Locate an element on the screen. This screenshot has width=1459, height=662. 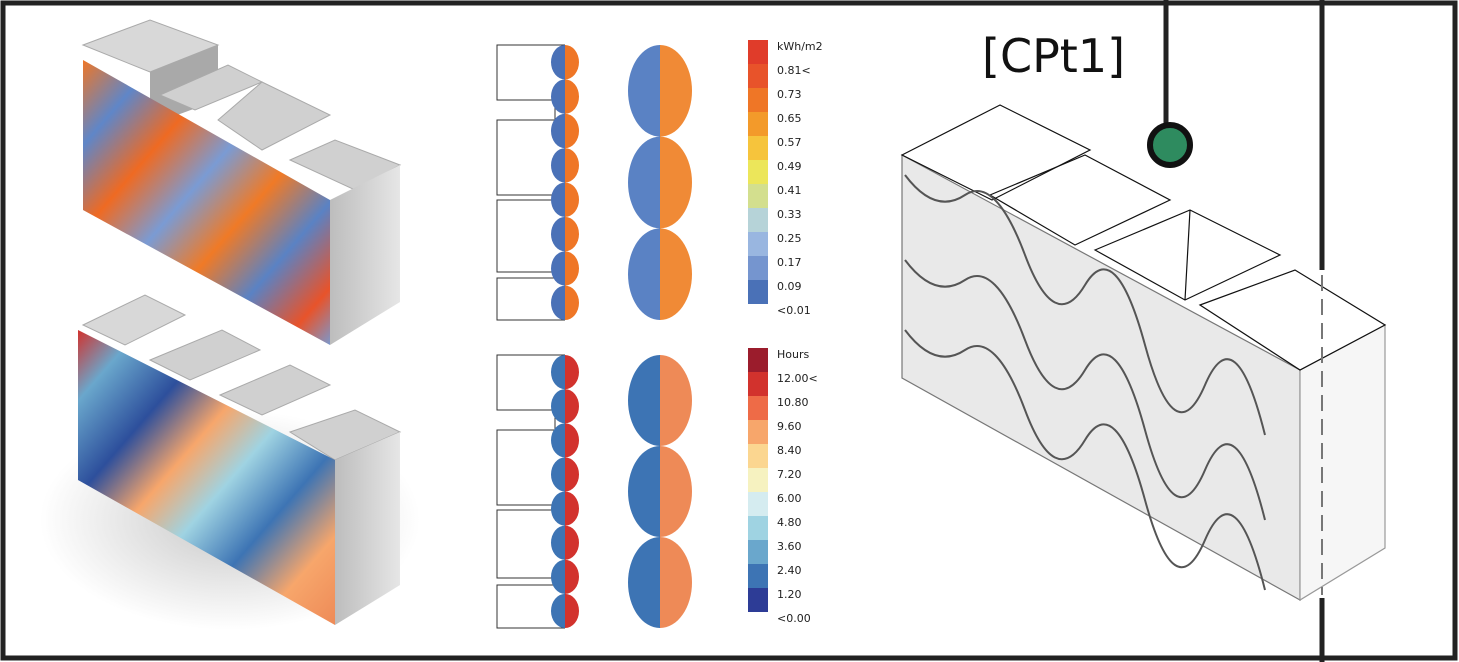
legend-label: 0.73 is located at coordinates (789, 94).